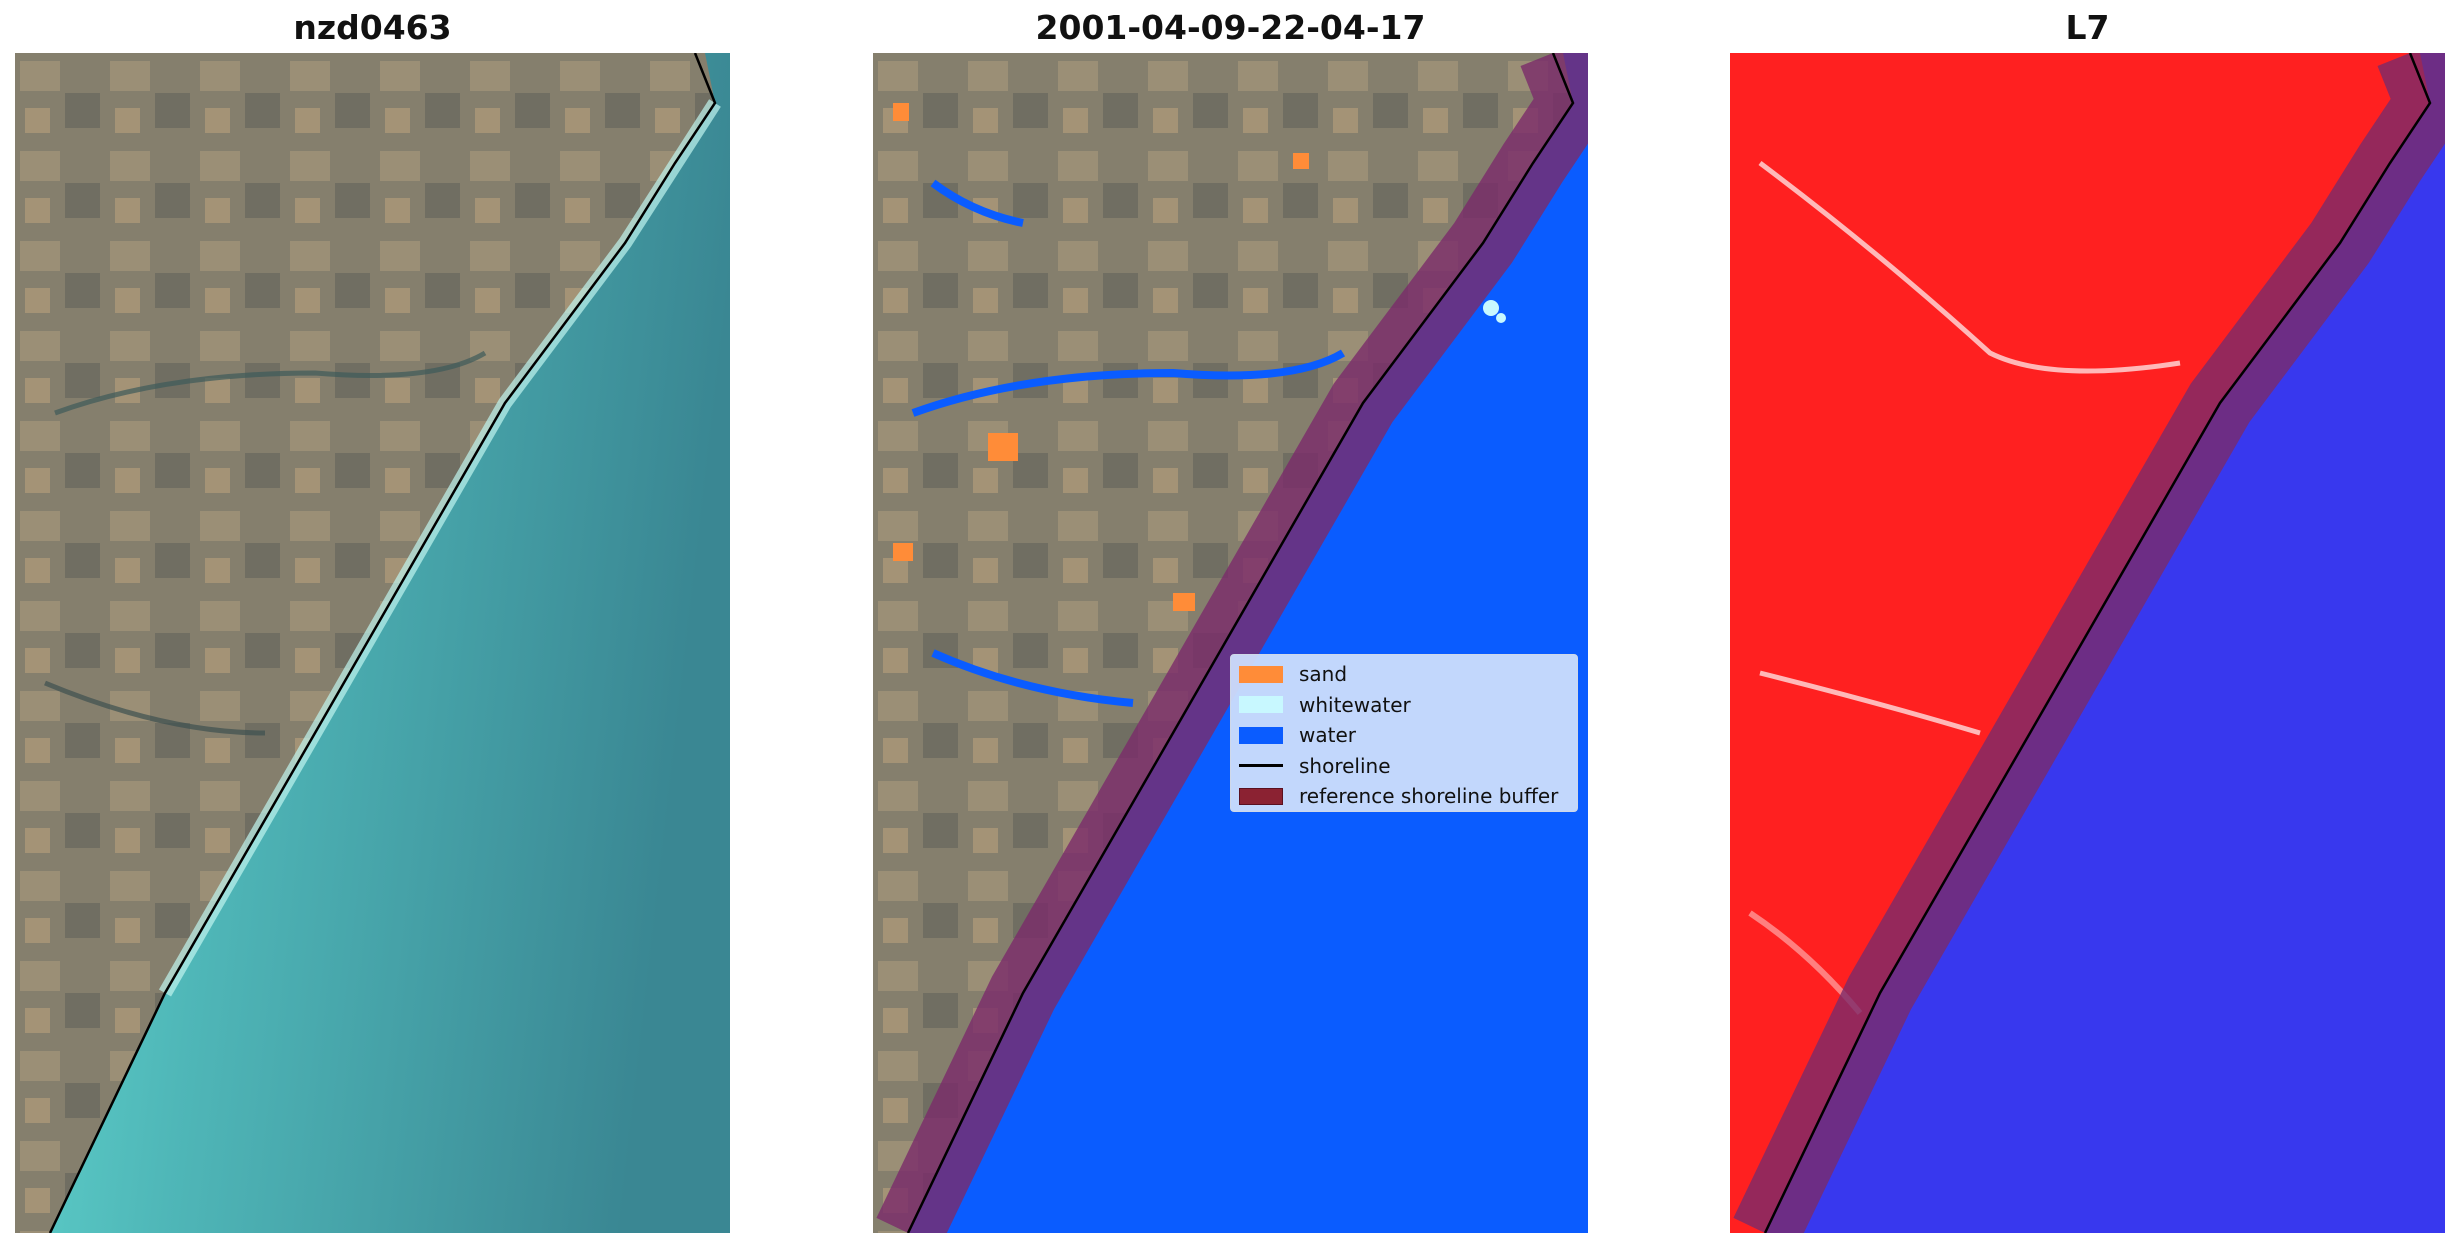 The width and height of the screenshot is (2460, 1250). What do you see at coordinates (1429, 796) in the screenshot?
I see `legend-label: reference shoreline buffer` at bounding box center [1429, 796].